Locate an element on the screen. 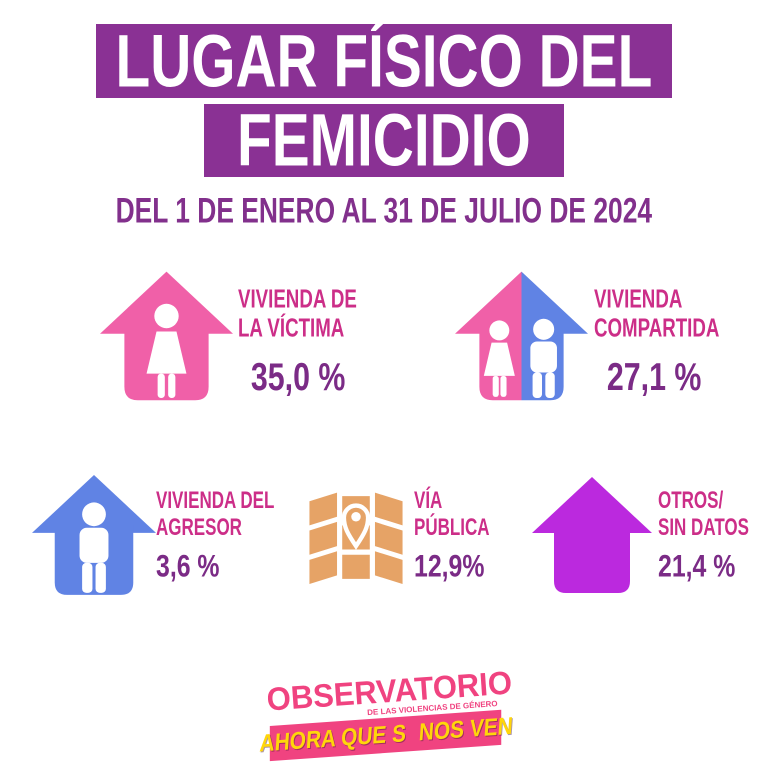 The height and width of the screenshot is (768, 768). house-plain-icon is located at coordinates (592, 535).